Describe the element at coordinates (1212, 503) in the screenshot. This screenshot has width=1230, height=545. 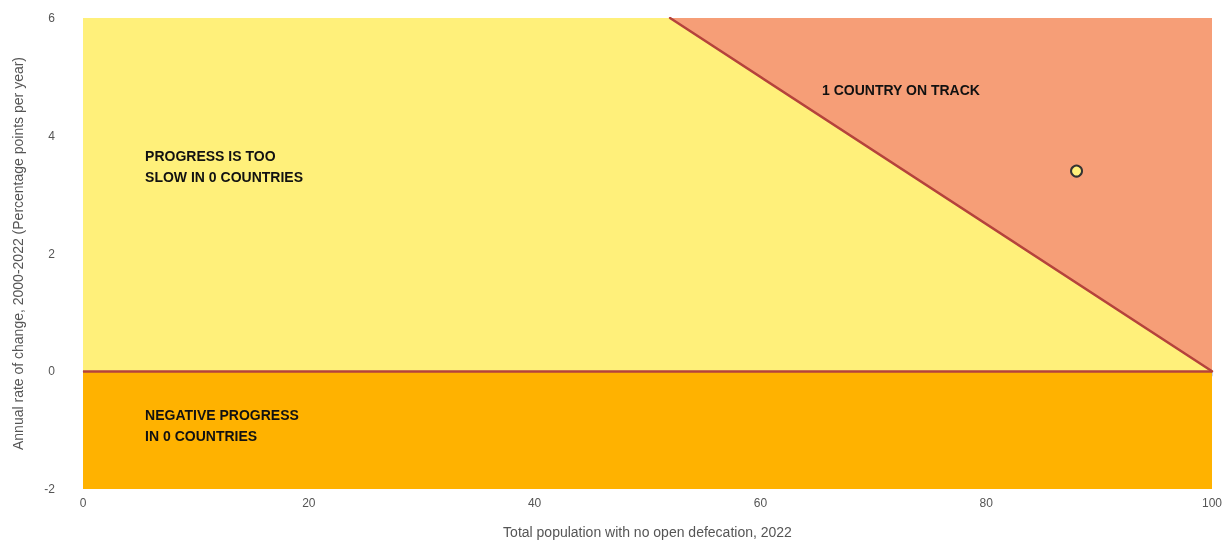
I see `x-tick-label: 100` at that location.